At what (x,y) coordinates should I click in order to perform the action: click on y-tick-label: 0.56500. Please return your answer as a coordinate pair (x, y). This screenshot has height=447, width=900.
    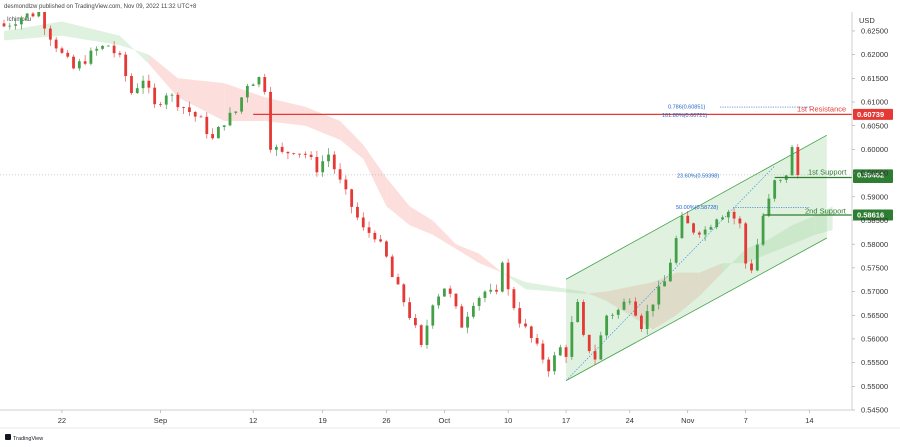
    Looking at the image, I should click on (874, 315).